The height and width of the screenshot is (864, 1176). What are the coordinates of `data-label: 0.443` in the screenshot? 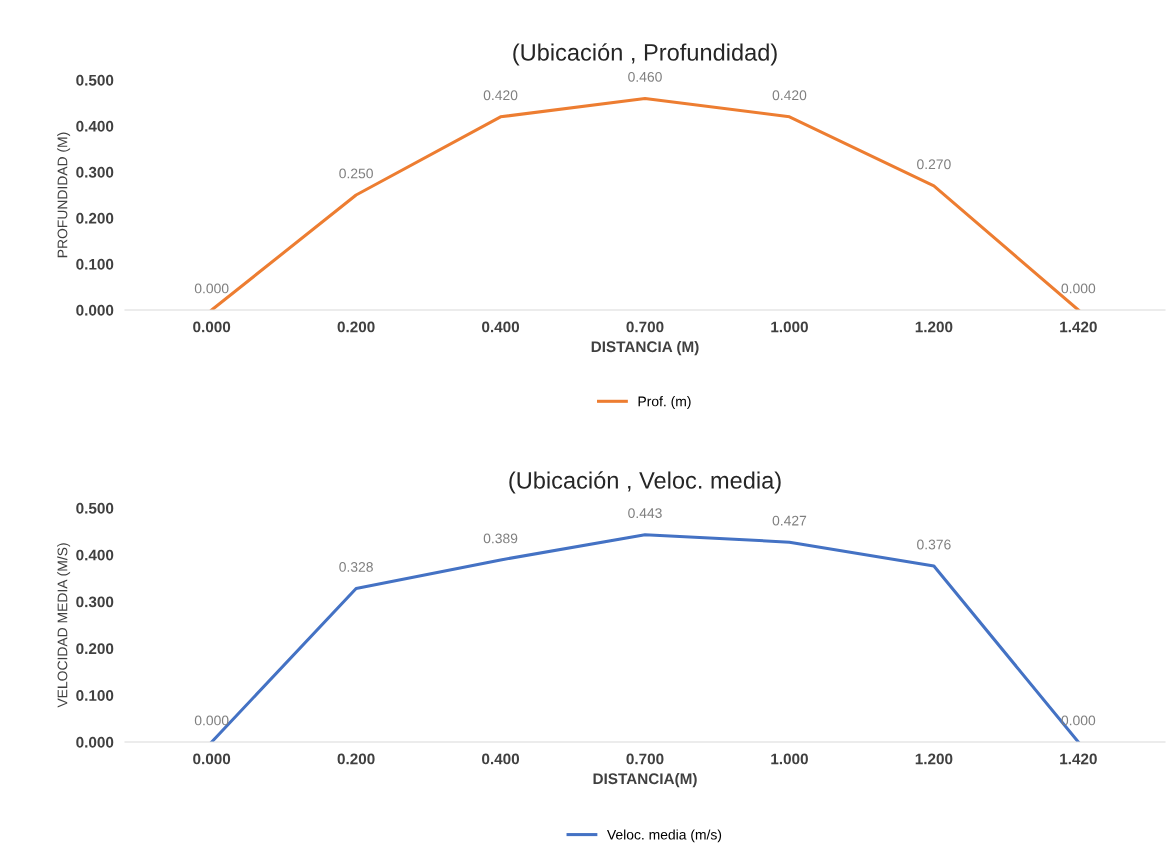 It's located at (645, 513).